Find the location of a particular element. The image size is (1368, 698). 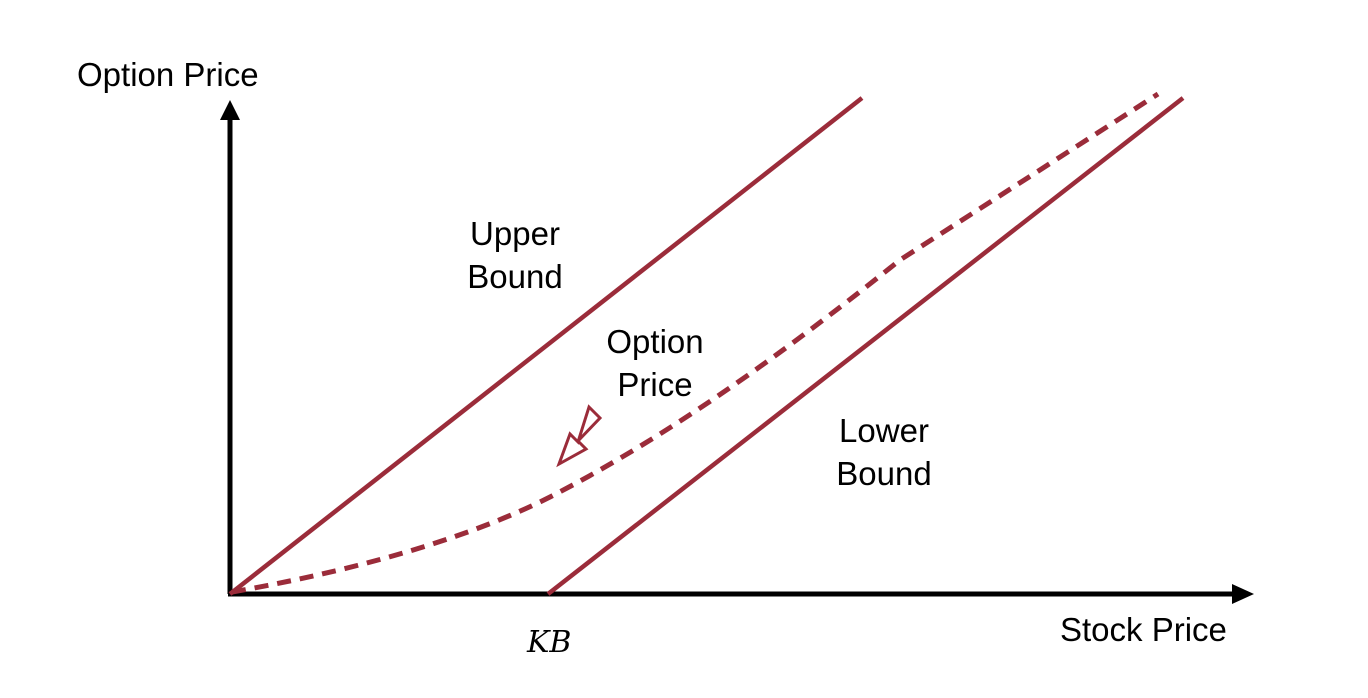

lower-bound-label-line2: Bound is located at coordinates (883, 473).